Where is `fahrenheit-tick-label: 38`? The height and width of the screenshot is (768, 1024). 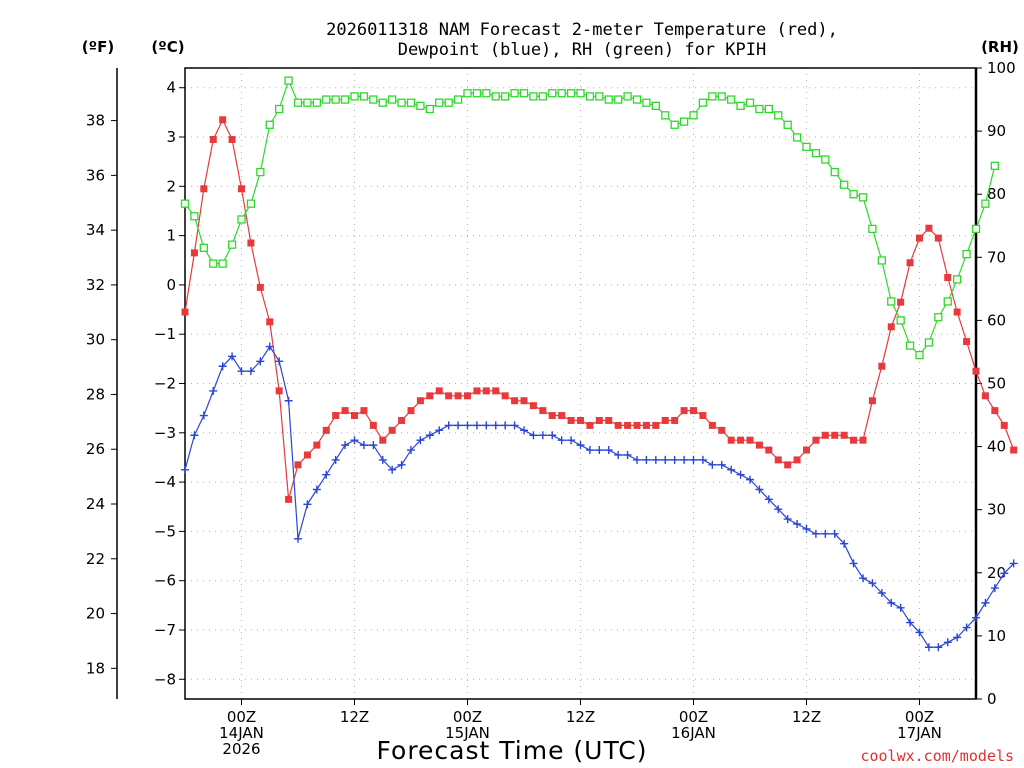 fahrenheit-tick-label: 38 is located at coordinates (95, 121).